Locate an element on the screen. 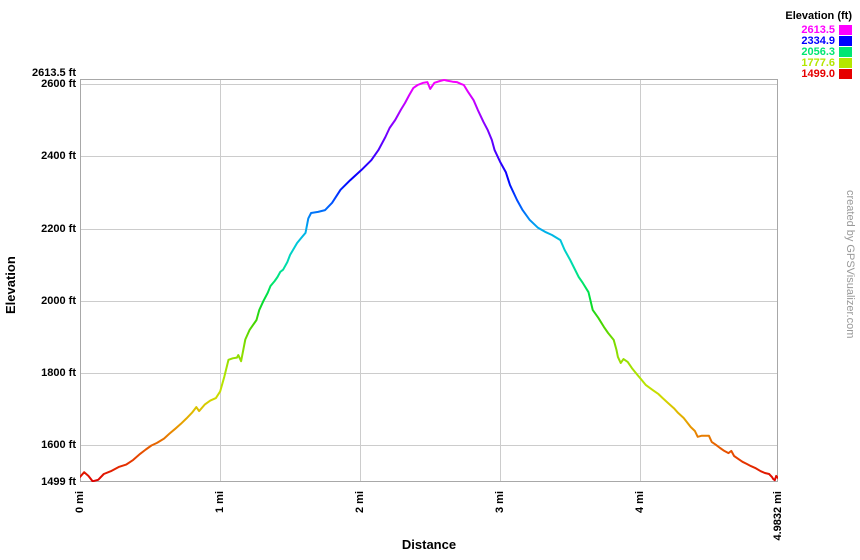 The image size is (860, 560). legend-row: 1777.6 is located at coordinates (797, 63).